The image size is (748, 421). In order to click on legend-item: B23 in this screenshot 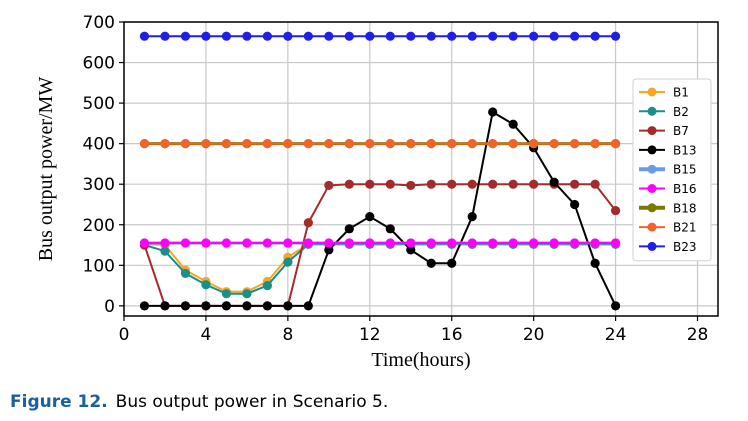, I will do `click(668, 247)`.